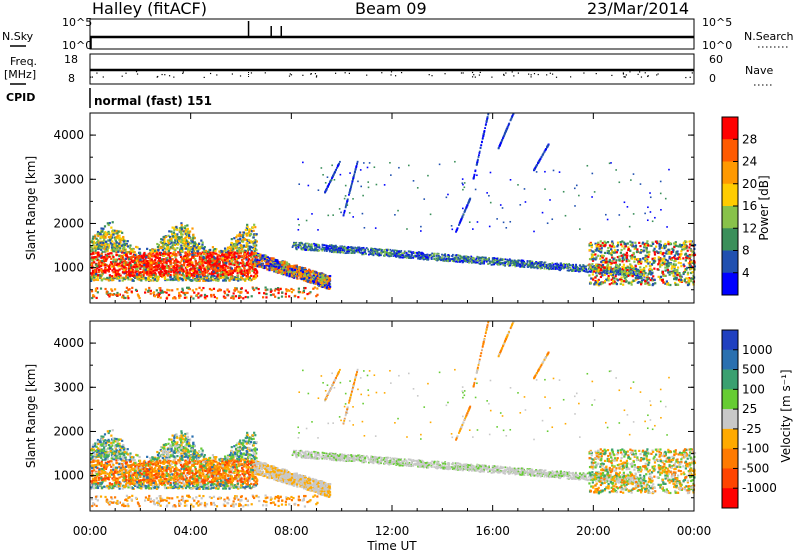  What do you see at coordinates (749, 184) in the screenshot?
I see `colorbar-tick-label: 20` at bounding box center [749, 184].